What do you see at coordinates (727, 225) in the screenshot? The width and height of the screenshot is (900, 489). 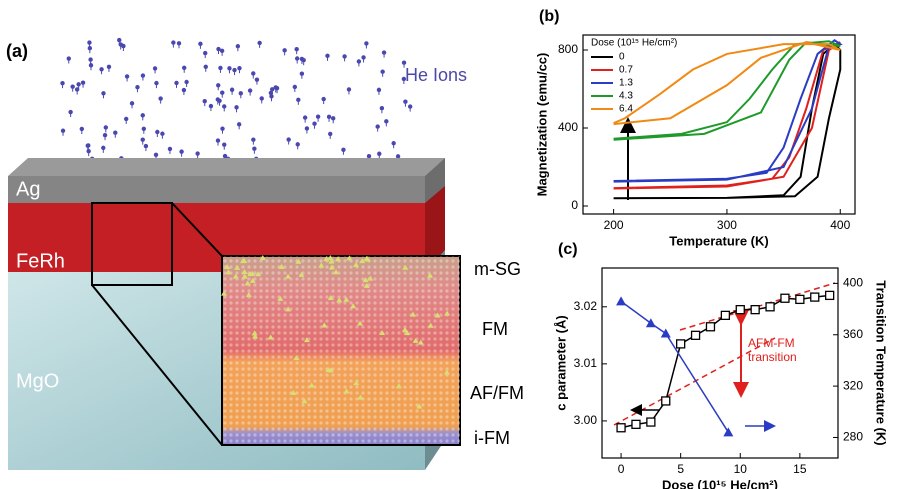 I see `x-tick-label: 300` at bounding box center [727, 225].